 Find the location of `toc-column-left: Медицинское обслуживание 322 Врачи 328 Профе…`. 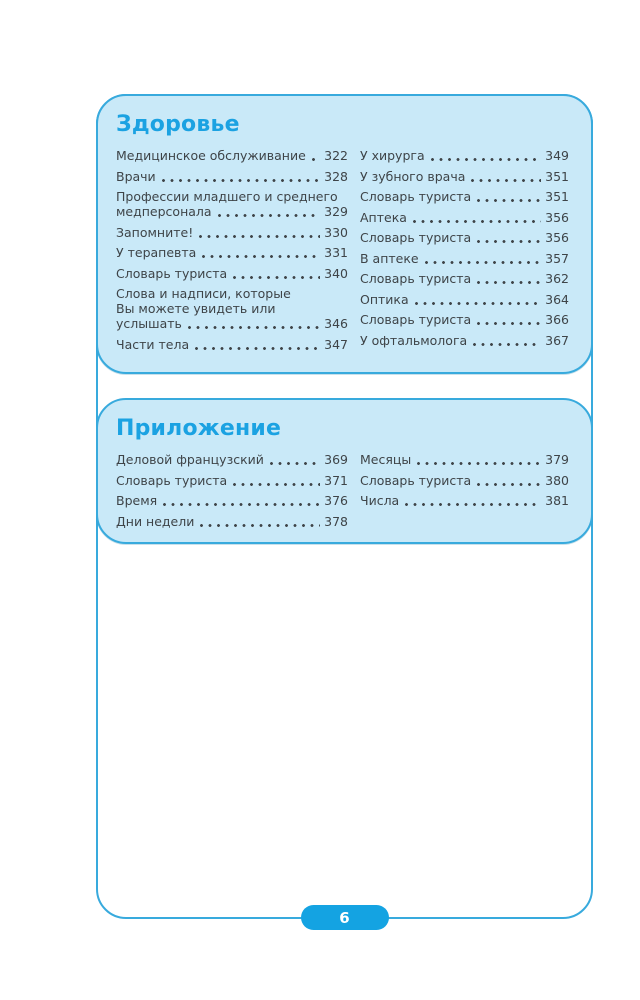

toc-column-left: Медицинское обслуживание 322 Врачи 328 Профе… is located at coordinates (232, 252).